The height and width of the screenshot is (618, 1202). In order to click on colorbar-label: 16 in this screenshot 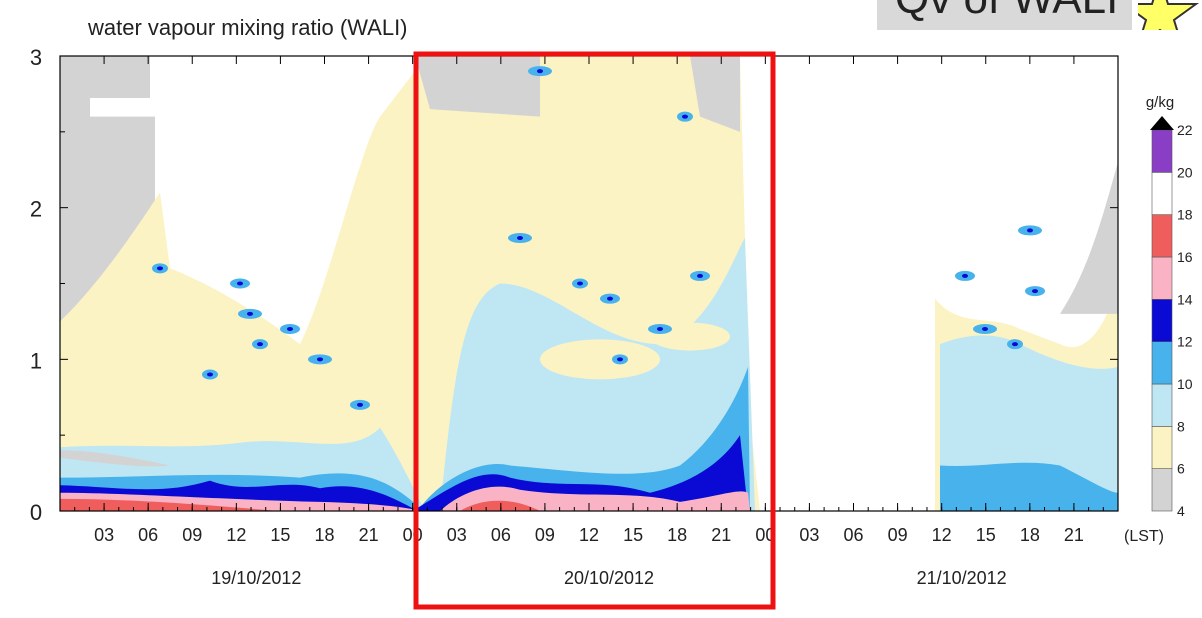, I will do `click(1185, 257)`.